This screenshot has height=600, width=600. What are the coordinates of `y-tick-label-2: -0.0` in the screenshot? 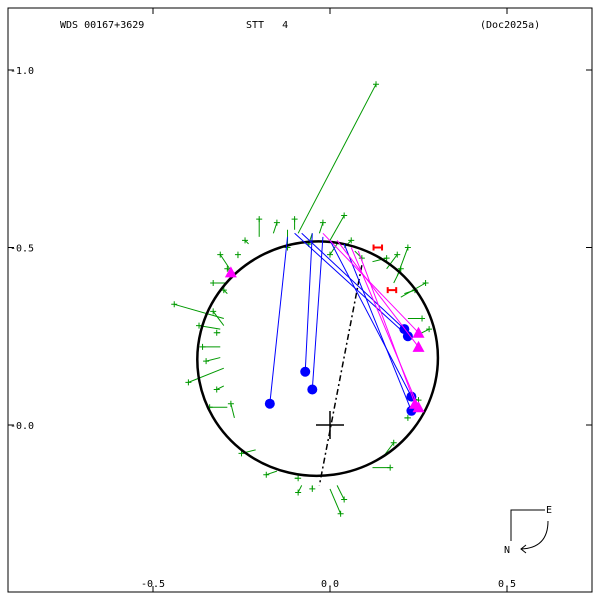 It's located at (22, 426).